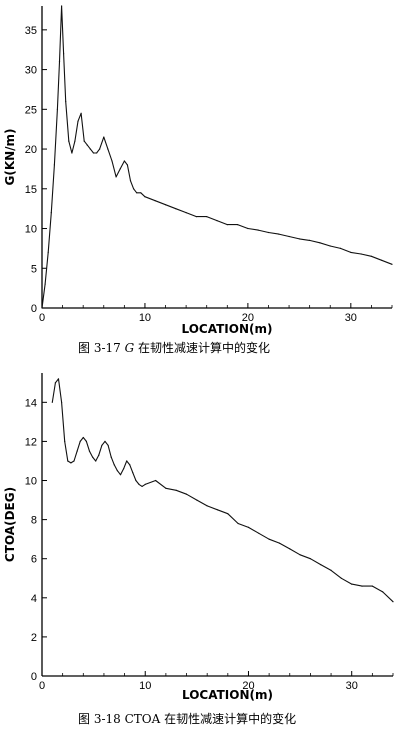  What do you see at coordinates (42, 686) in the screenshot?
I see `chart2-x-tick-label: 0` at bounding box center [42, 686].